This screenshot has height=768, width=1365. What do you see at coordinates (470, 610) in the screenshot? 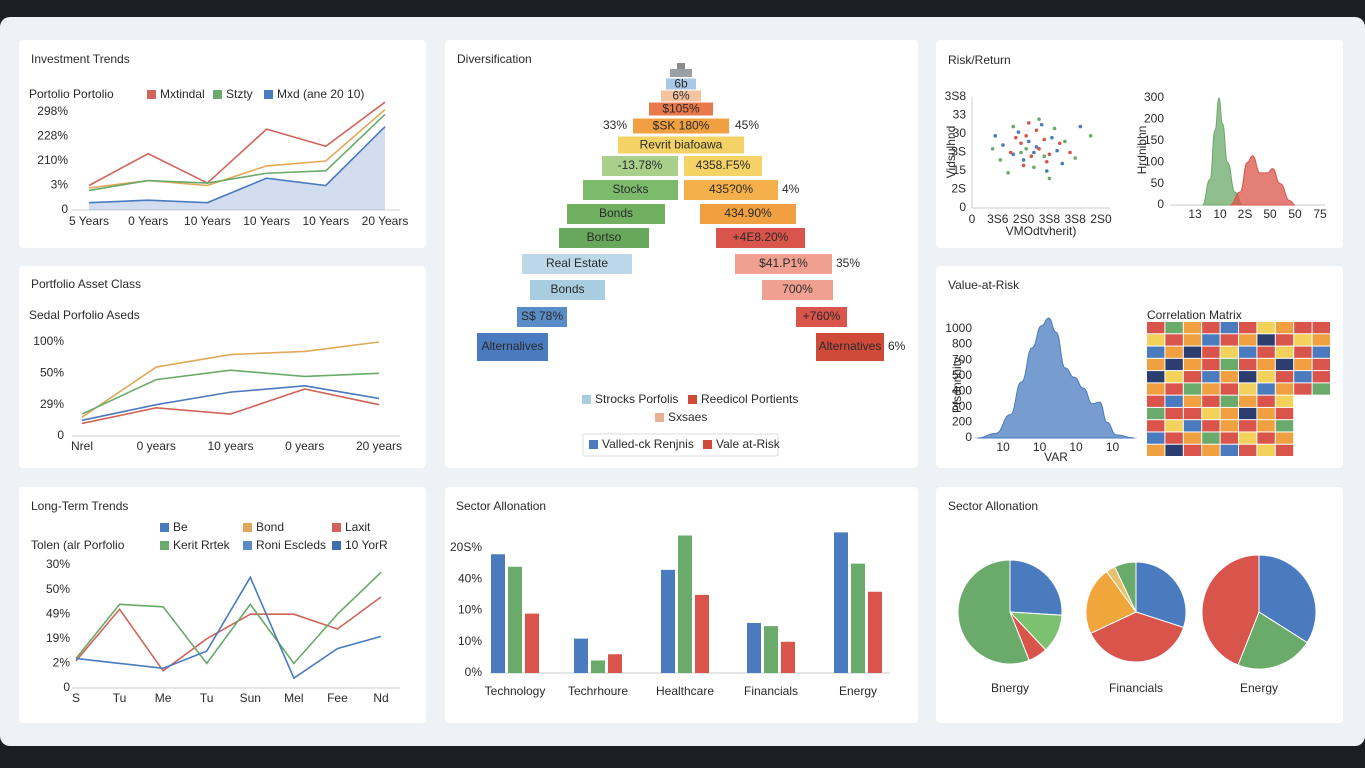
I see `y-tick-label: 10%` at bounding box center [470, 610].